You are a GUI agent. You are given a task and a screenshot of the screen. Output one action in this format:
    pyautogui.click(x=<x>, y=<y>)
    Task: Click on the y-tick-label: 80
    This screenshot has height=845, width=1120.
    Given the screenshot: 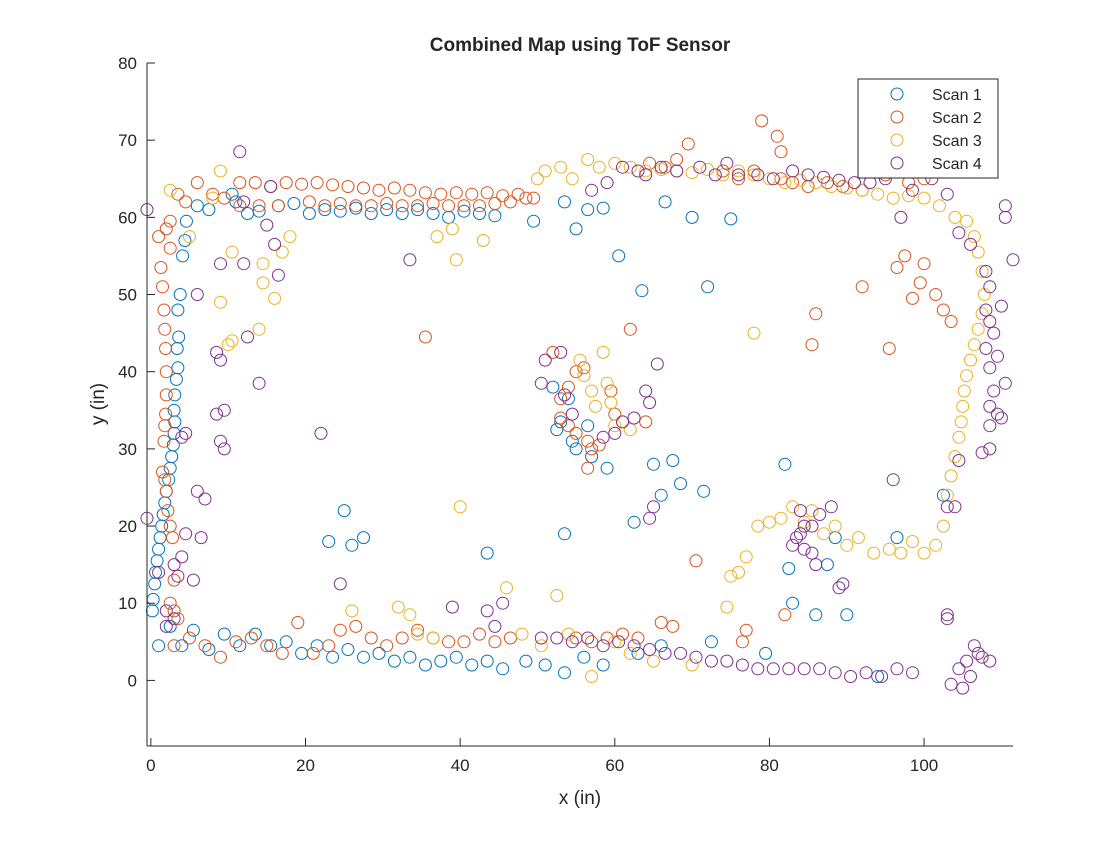 What is the action you would take?
    pyautogui.click(x=127, y=63)
    